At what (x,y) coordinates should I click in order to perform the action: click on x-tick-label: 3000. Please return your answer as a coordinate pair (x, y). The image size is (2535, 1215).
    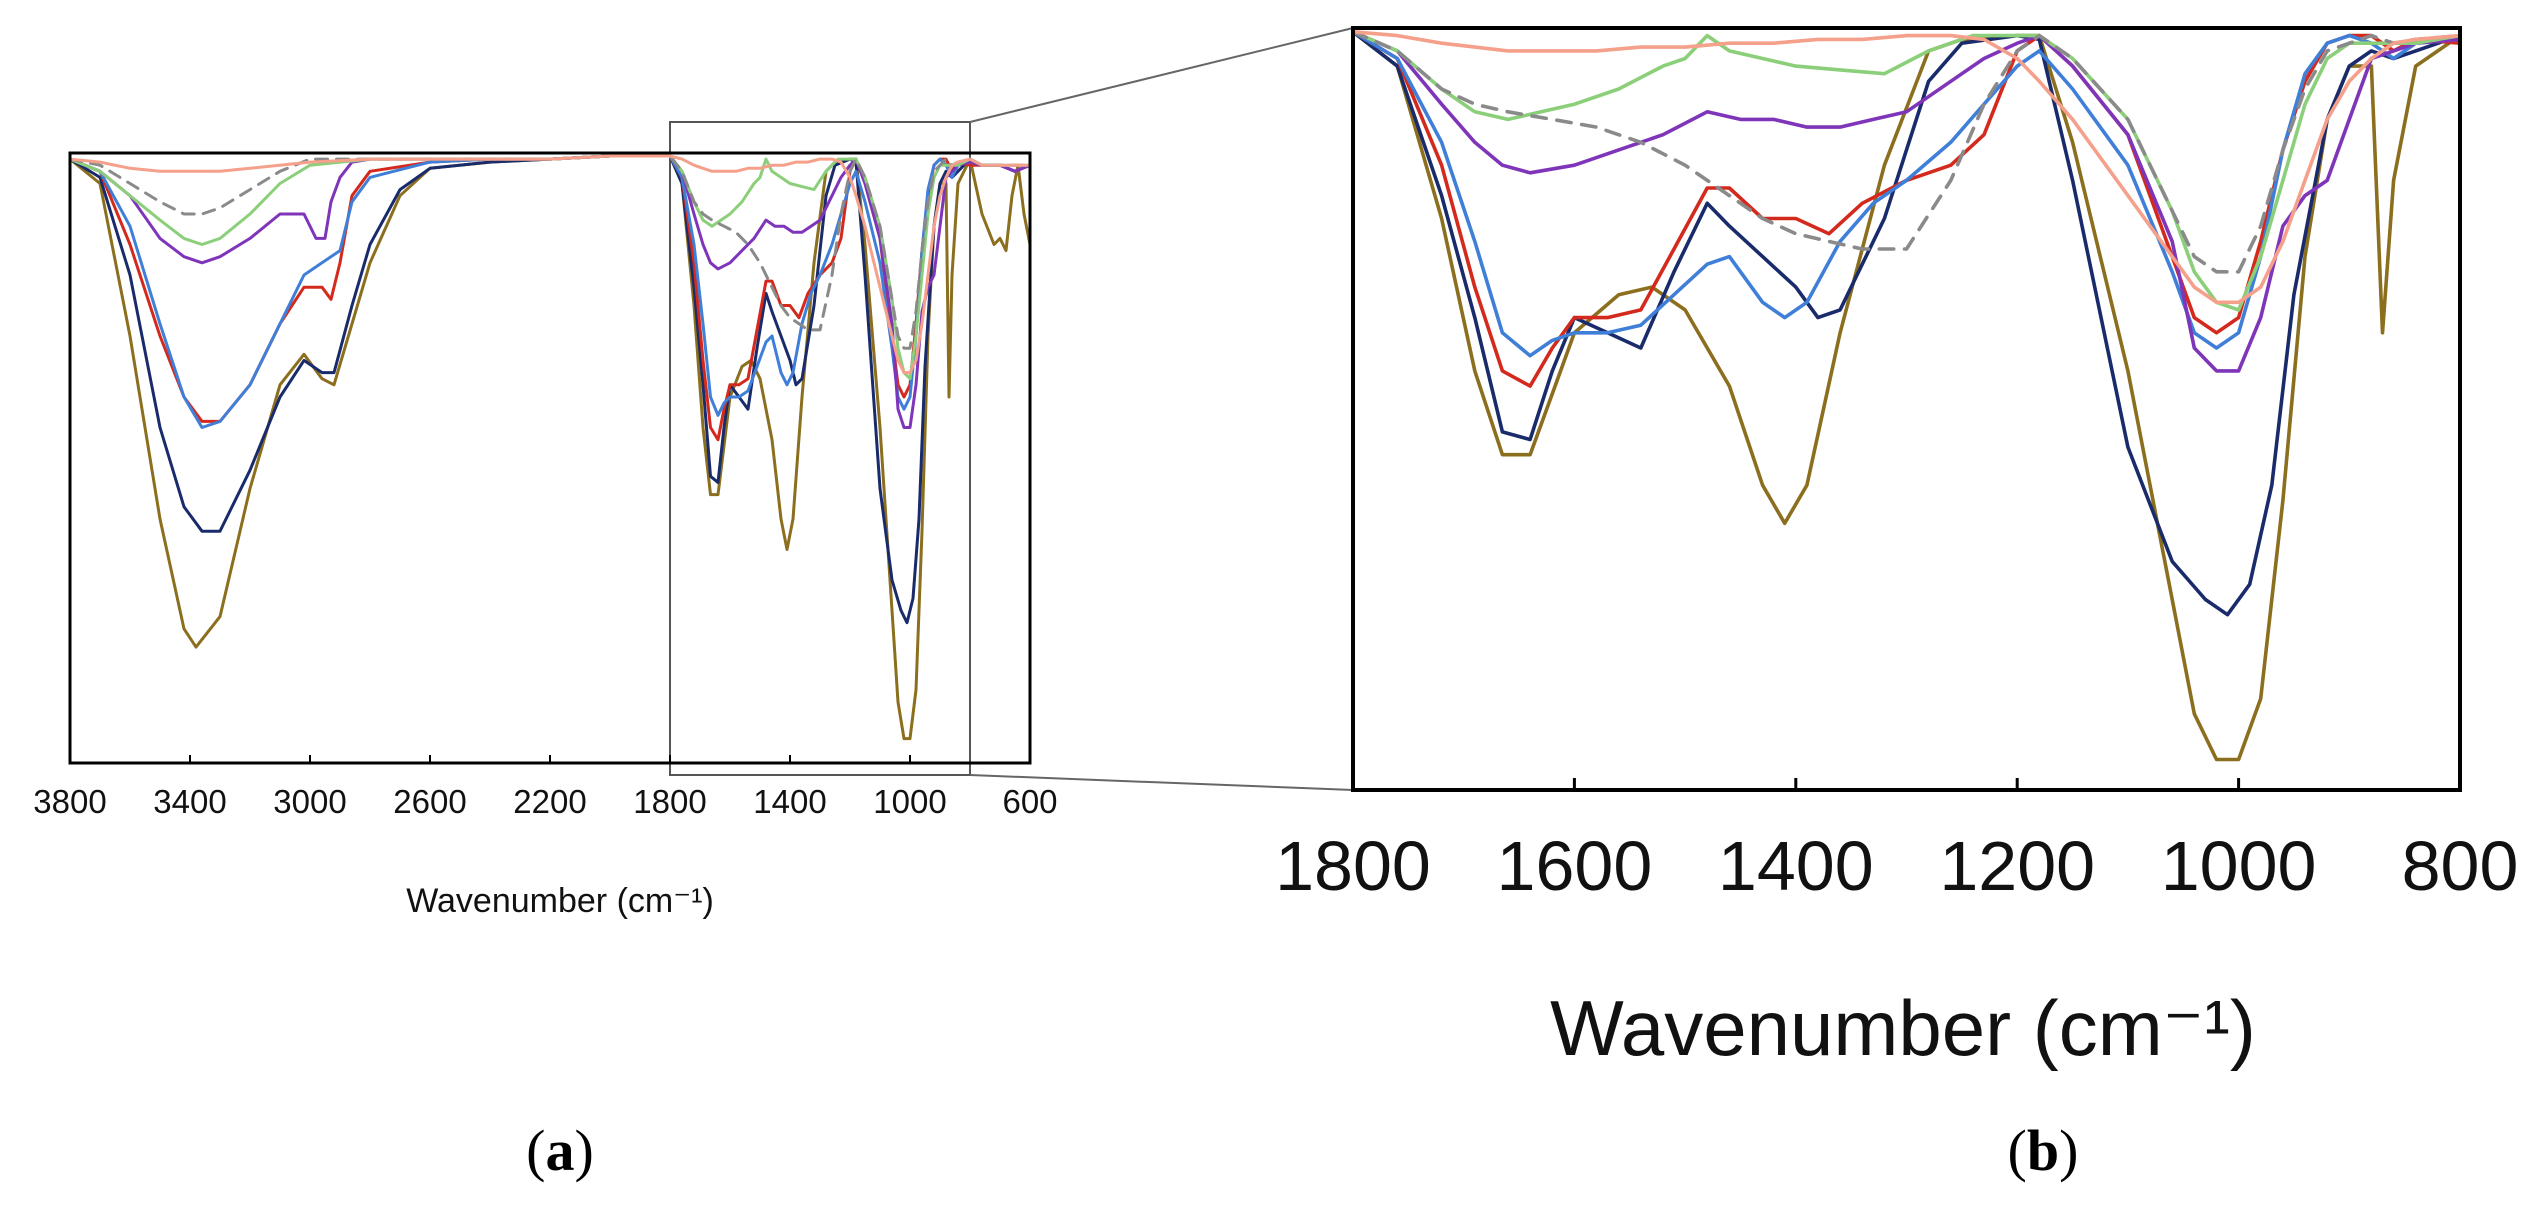
    Looking at the image, I should click on (309, 801).